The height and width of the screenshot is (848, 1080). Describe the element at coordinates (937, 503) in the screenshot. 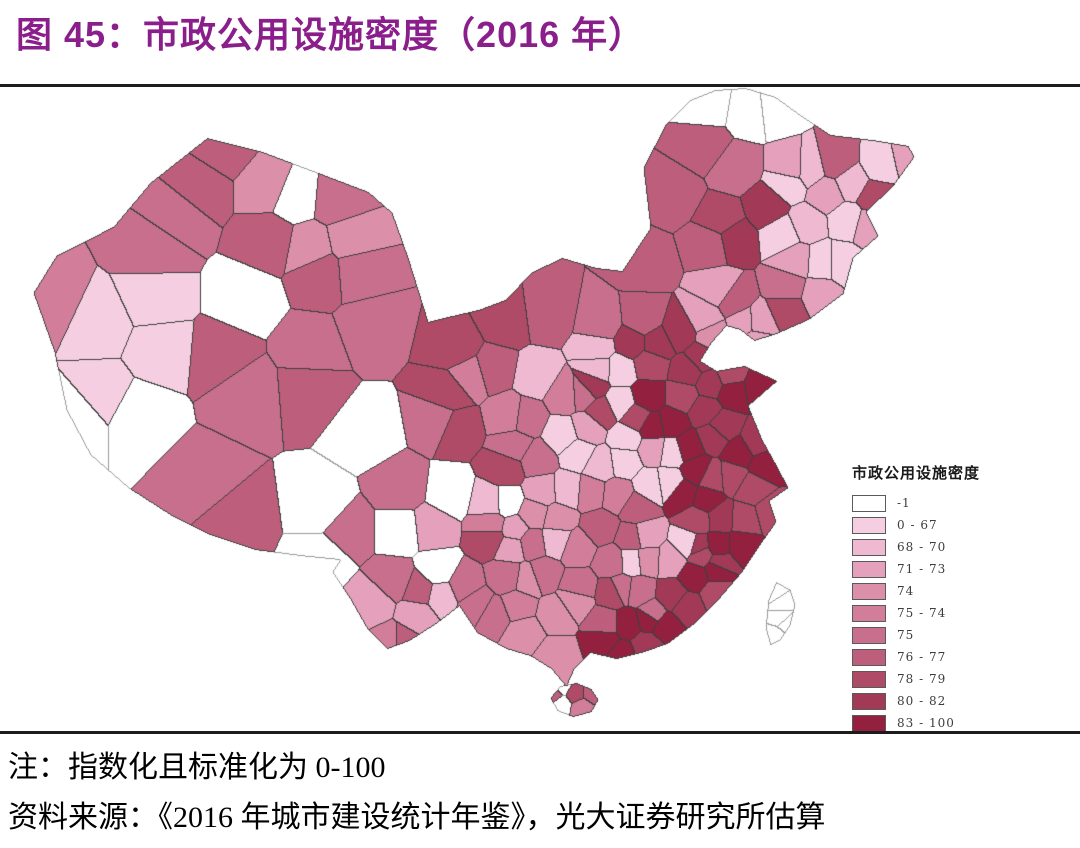

I see `legend-row: -1` at that location.